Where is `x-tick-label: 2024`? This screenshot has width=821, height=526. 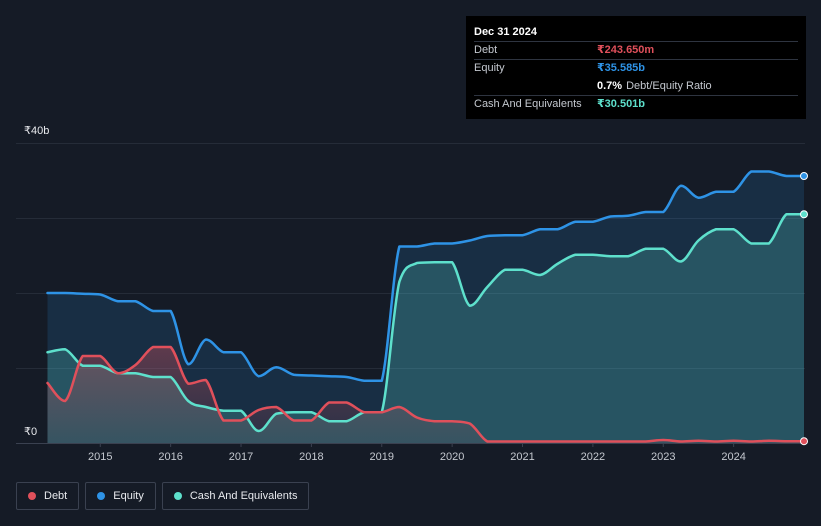
x-tick-label: 2024 is located at coordinates (733, 457).